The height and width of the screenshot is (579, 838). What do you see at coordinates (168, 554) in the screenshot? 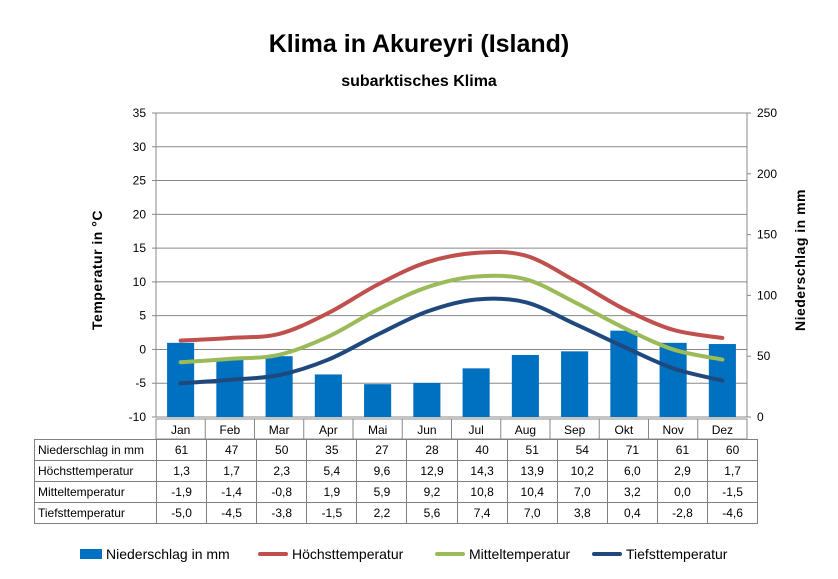
I see `legend-label: Niederschlag in mm` at bounding box center [168, 554].